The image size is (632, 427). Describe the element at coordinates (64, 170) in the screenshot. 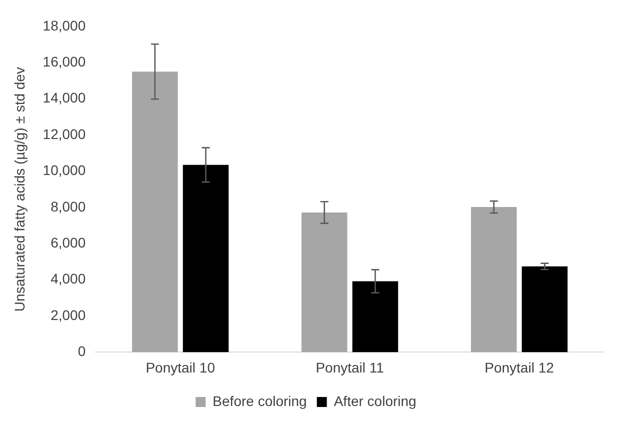

I see `y-tick-label: 10,000` at that location.